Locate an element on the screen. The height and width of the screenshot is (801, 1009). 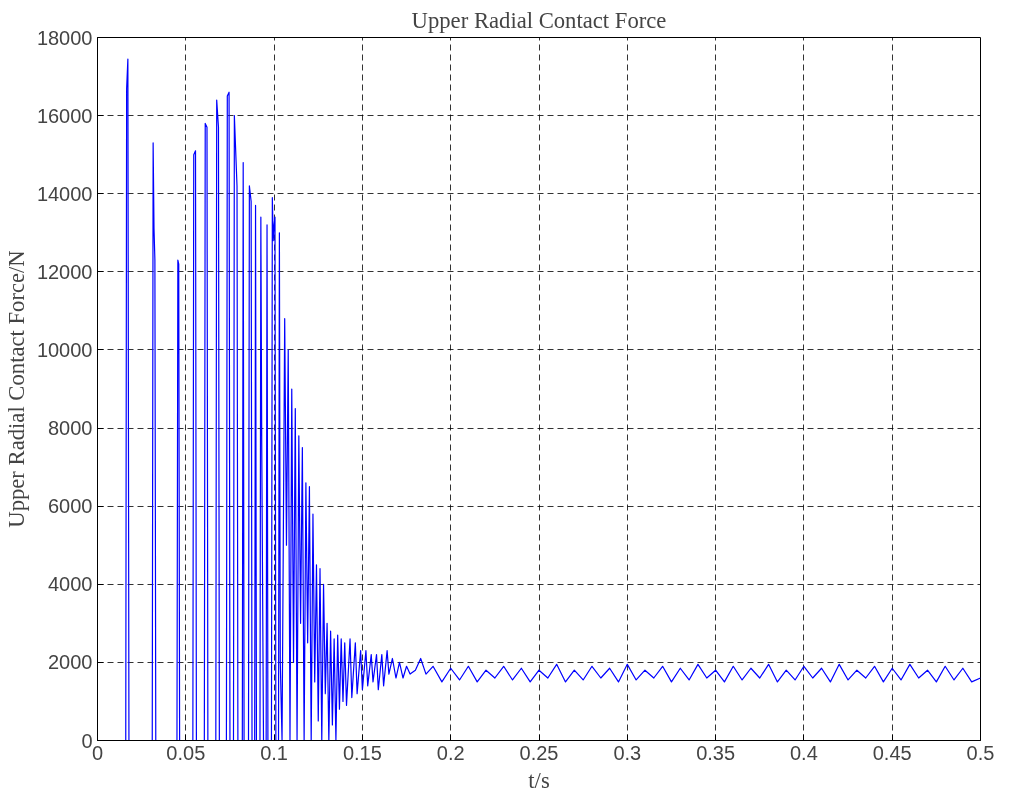
y-tick-label: 14000 is located at coordinates (64, 193).